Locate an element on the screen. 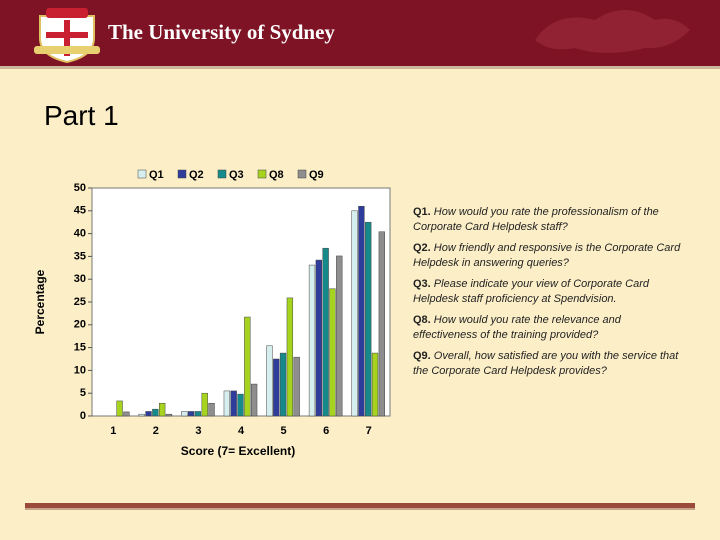  y-tick-label: 25 is located at coordinates (80, 302).